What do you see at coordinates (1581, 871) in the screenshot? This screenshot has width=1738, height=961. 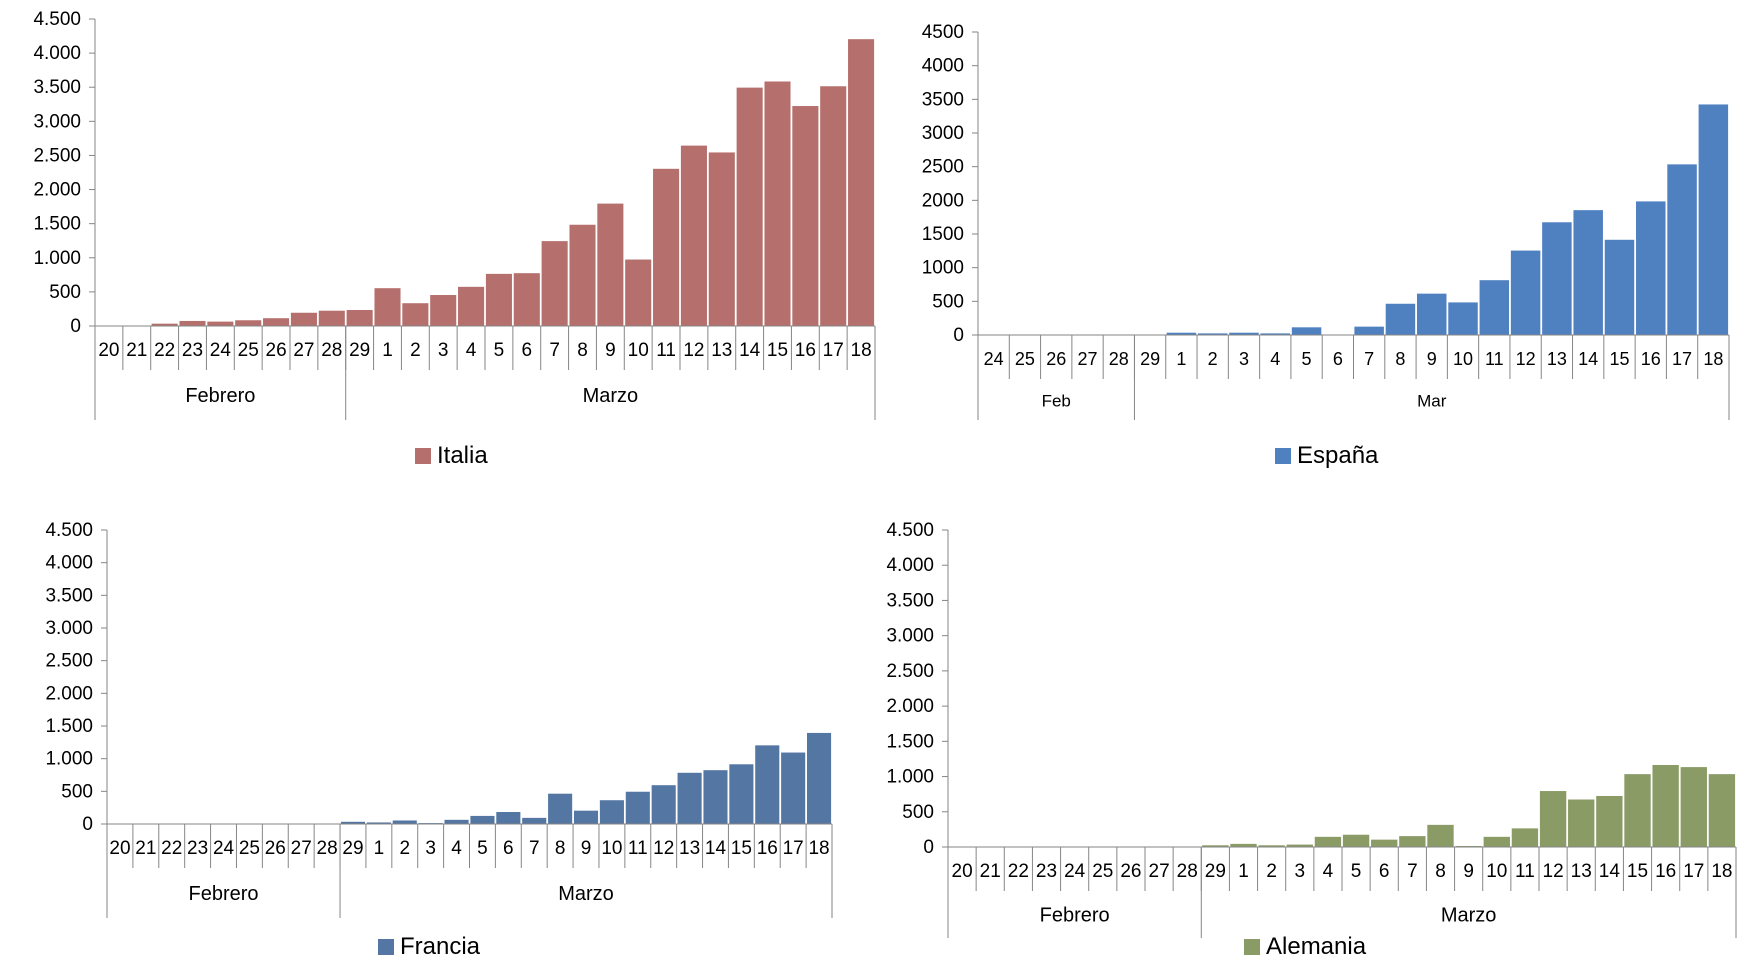 I see `x-tick-label: 13` at bounding box center [1581, 871].